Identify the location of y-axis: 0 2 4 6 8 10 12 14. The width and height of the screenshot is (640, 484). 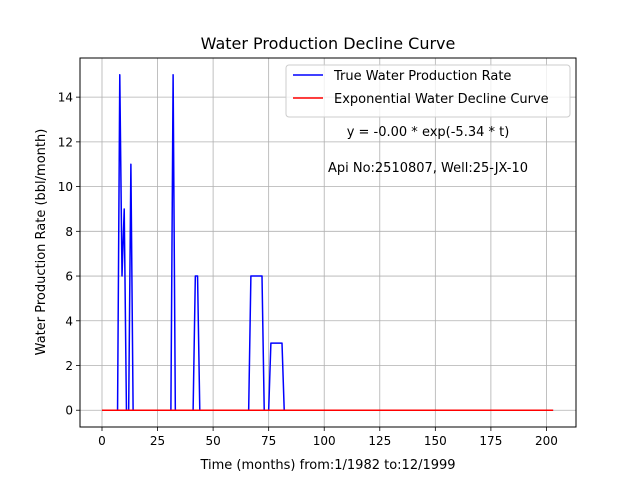
(69, 254).